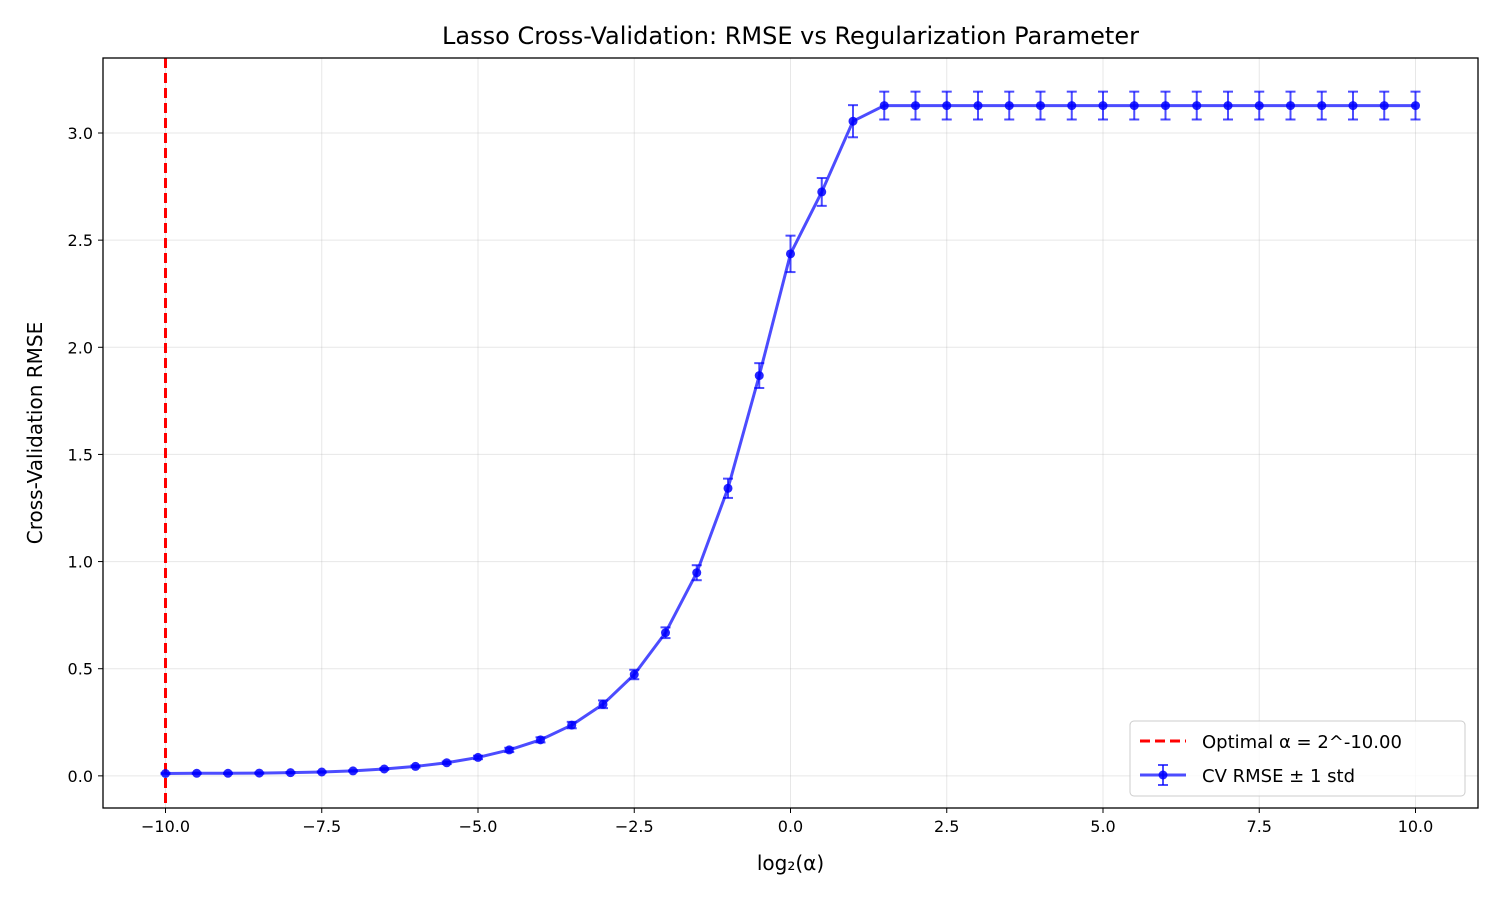  What do you see at coordinates (80, 562) in the screenshot?
I see `y-tick-label: 1.0` at bounding box center [80, 562].